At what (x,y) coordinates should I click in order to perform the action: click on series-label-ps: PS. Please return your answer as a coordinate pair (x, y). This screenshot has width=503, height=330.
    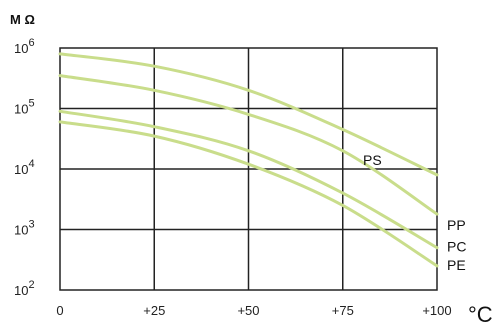
    Looking at the image, I should click on (372, 160).